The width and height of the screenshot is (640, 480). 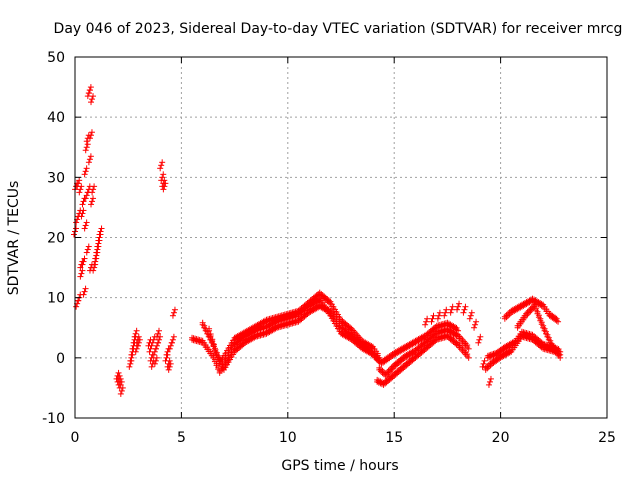 What do you see at coordinates (14, 238) in the screenshot?
I see `y-axis-title: SDTVAR / TECUs` at bounding box center [14, 238].